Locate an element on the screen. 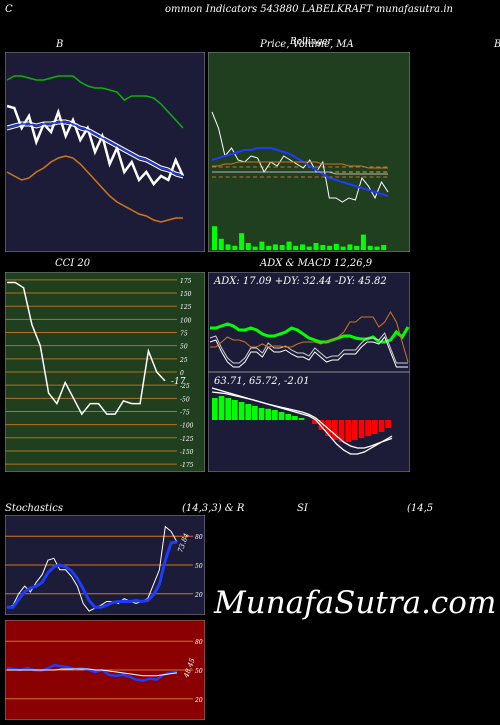  macd-values-text: 63.71, 65.72, -2.01 is located at coordinates (262, 381).